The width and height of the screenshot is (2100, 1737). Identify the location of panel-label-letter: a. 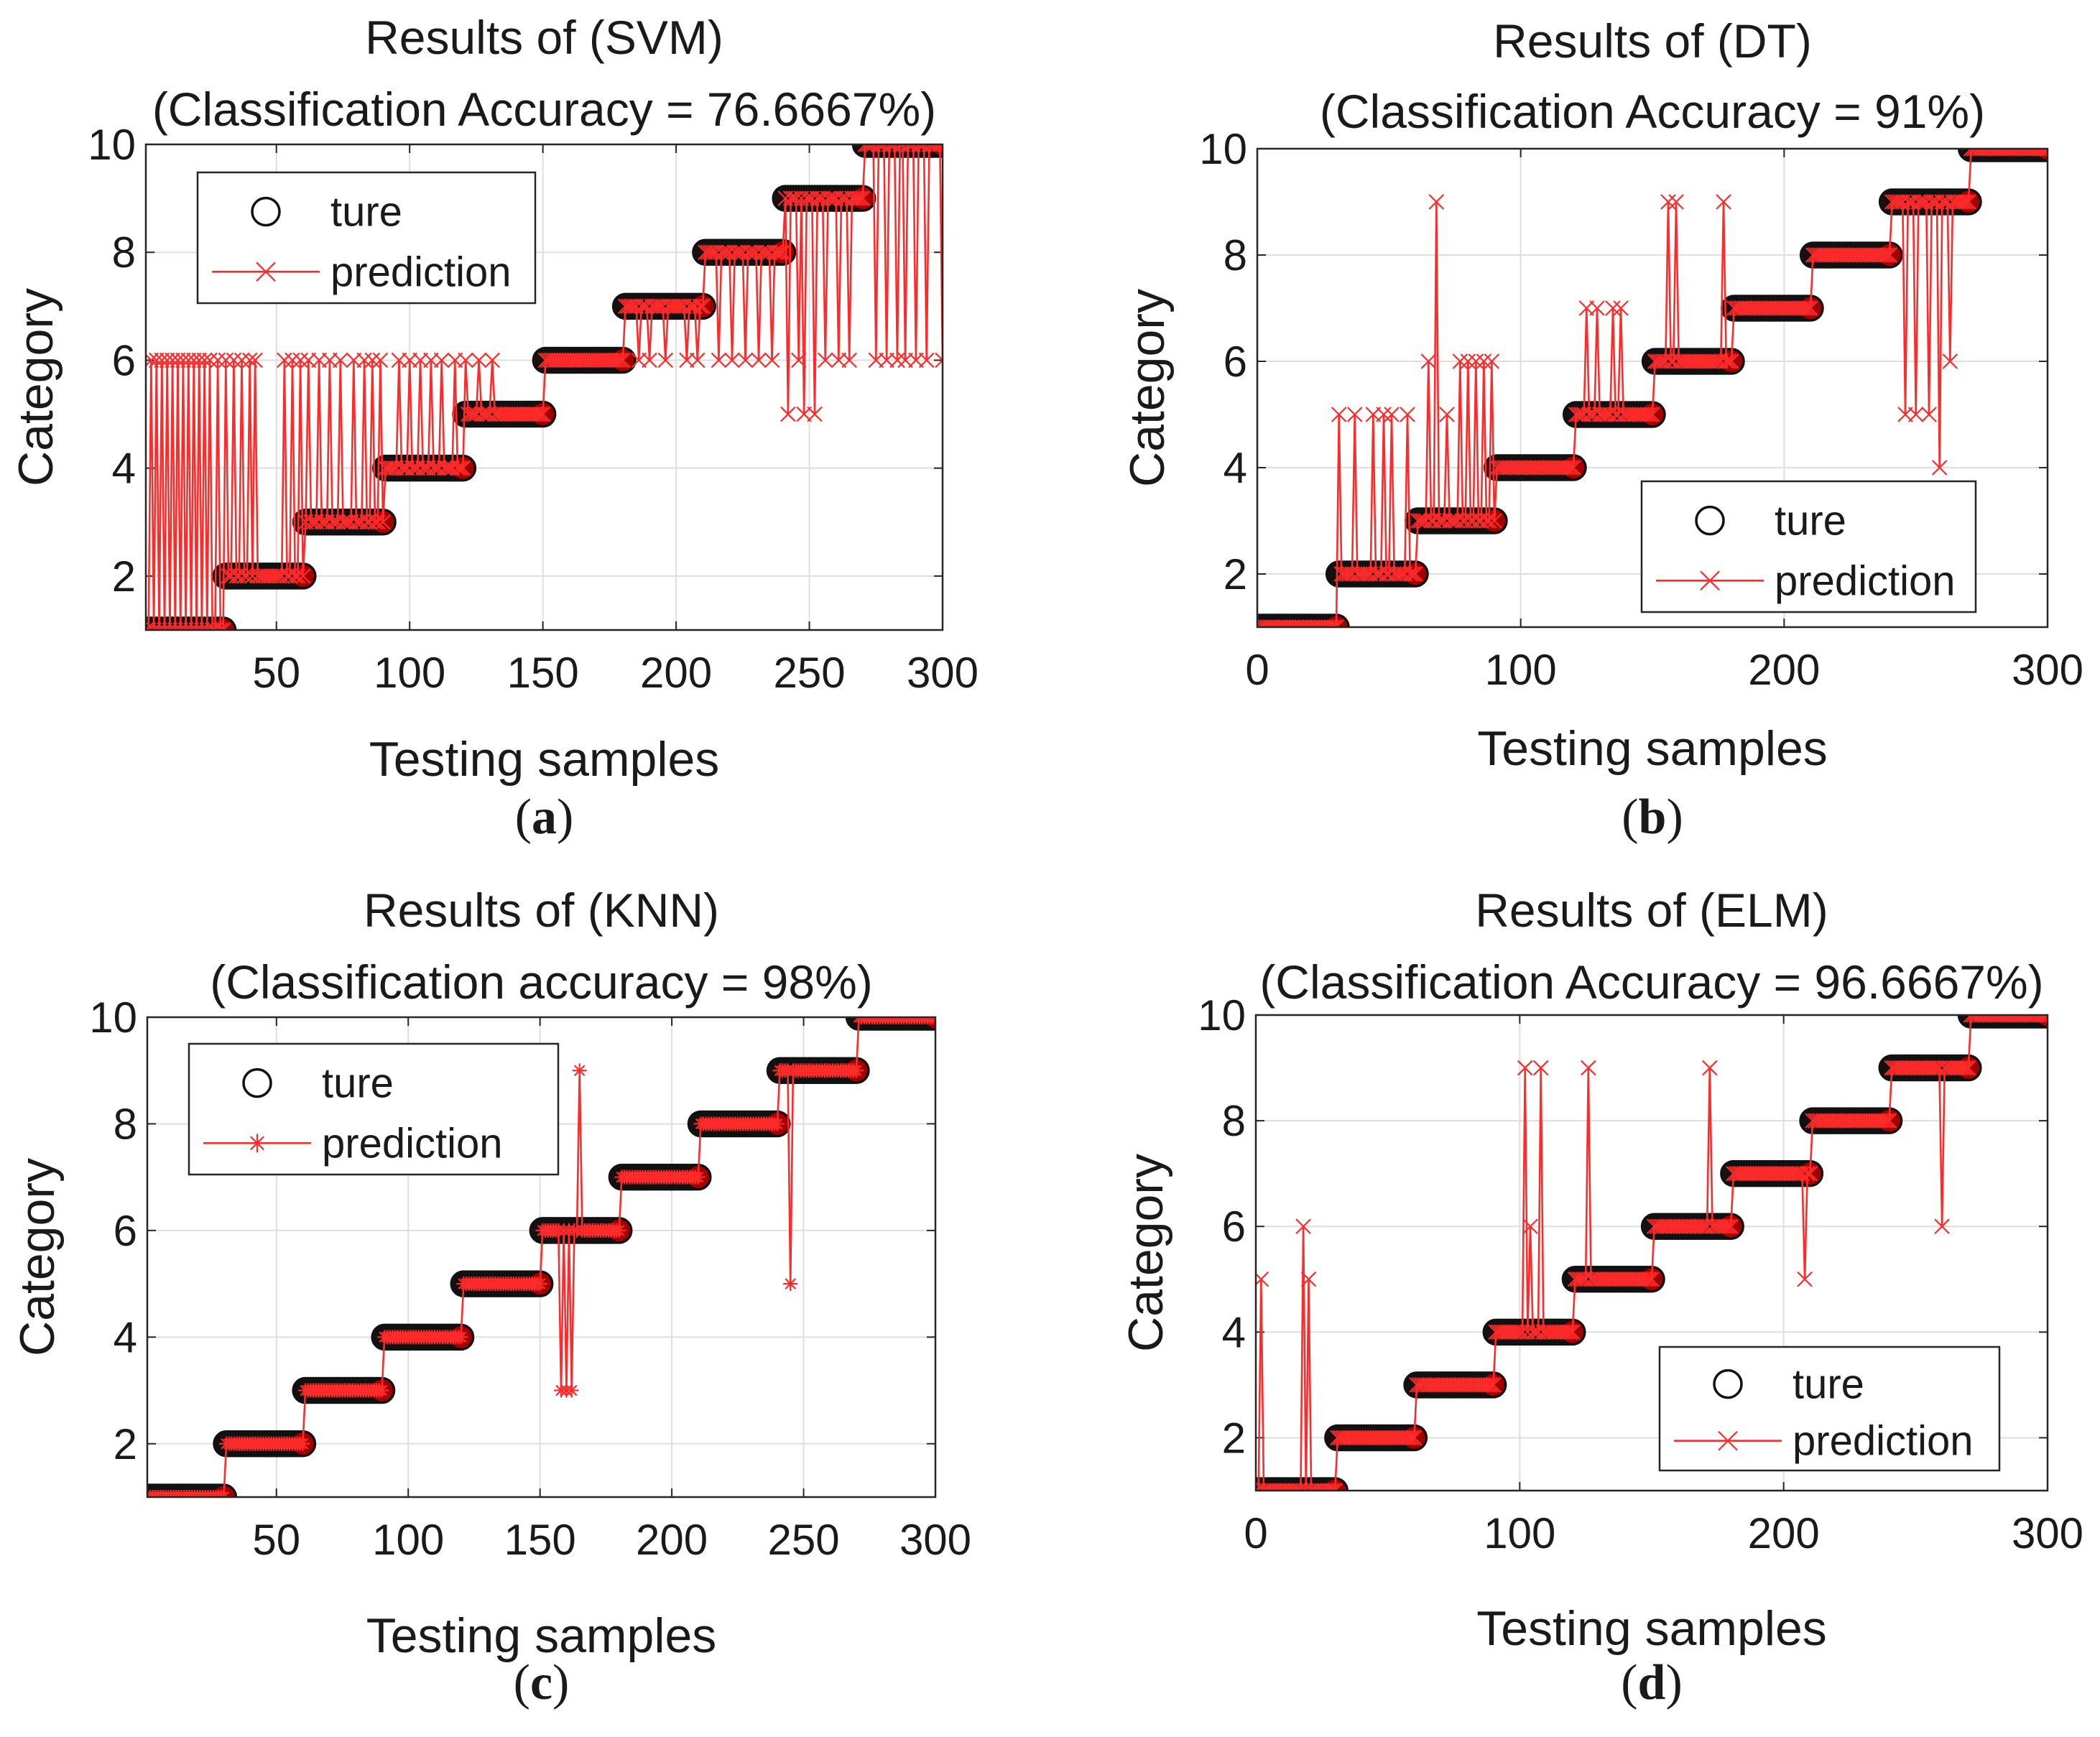
(544, 817).